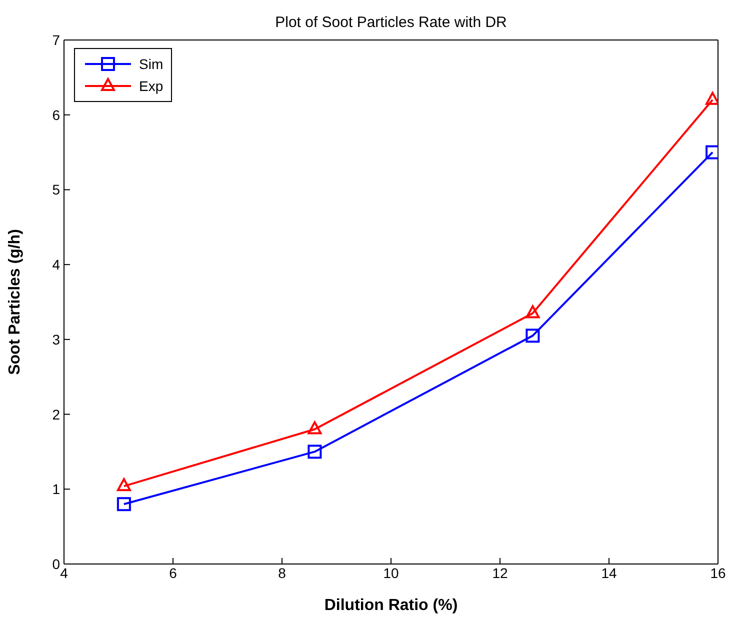 The image size is (732, 618). I want to click on x-axis-title: Dilution Ratio (%), so click(391, 605).